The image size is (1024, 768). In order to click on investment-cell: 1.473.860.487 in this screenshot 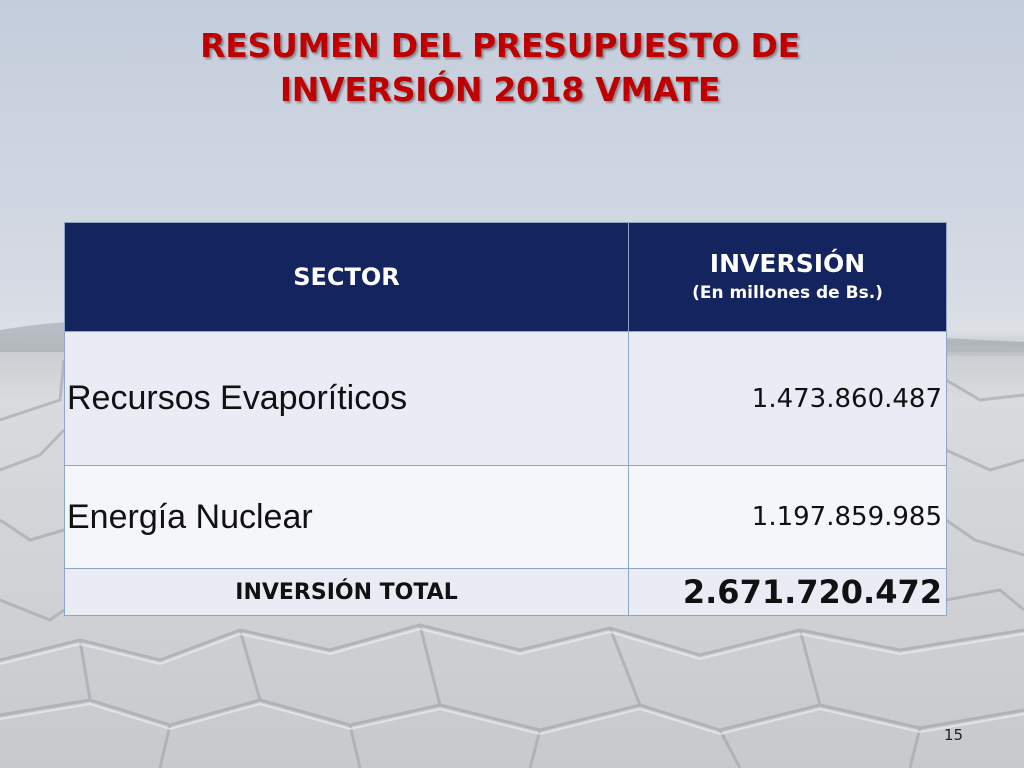, I will do `click(787, 398)`.